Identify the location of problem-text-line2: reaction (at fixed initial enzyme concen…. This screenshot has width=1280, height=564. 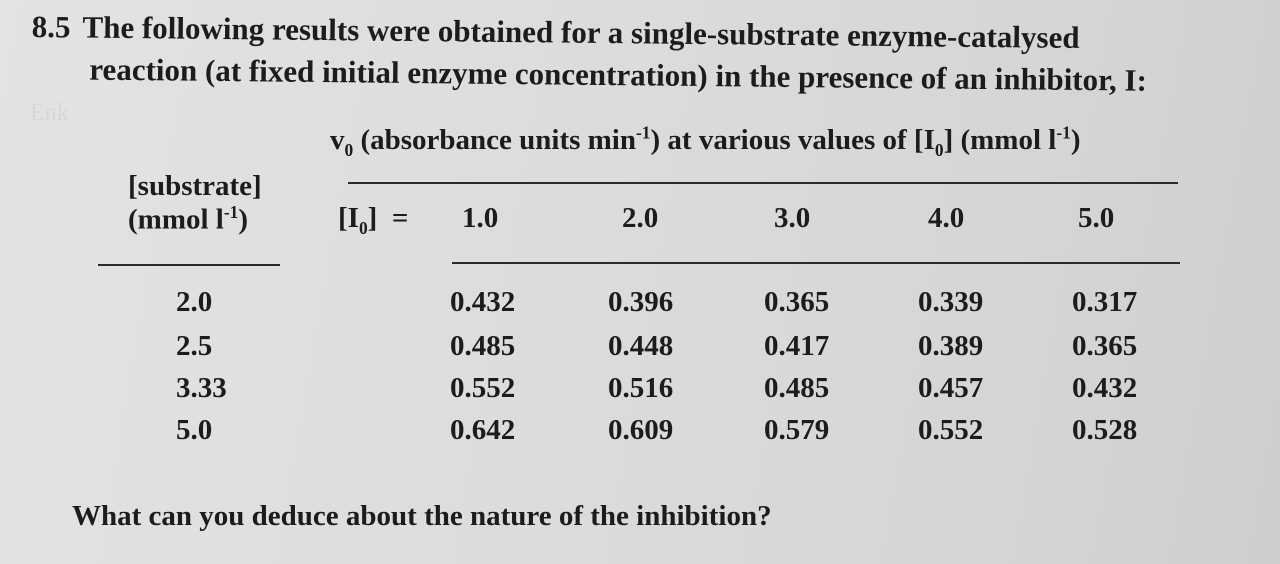
(618, 74).